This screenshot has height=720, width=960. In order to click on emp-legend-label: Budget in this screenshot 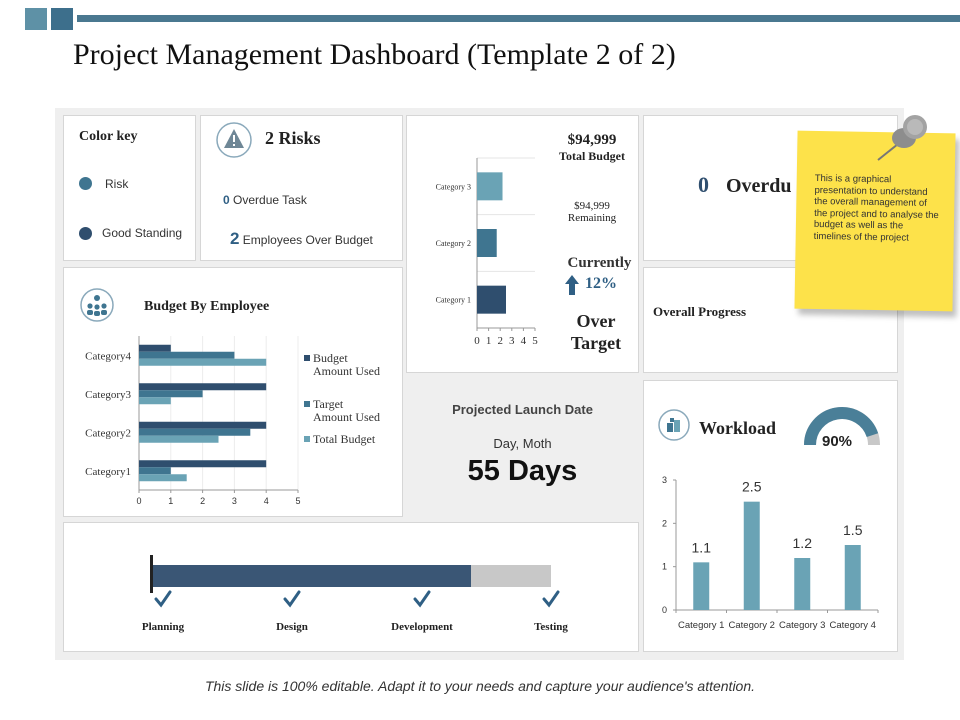, I will do `click(330, 358)`.